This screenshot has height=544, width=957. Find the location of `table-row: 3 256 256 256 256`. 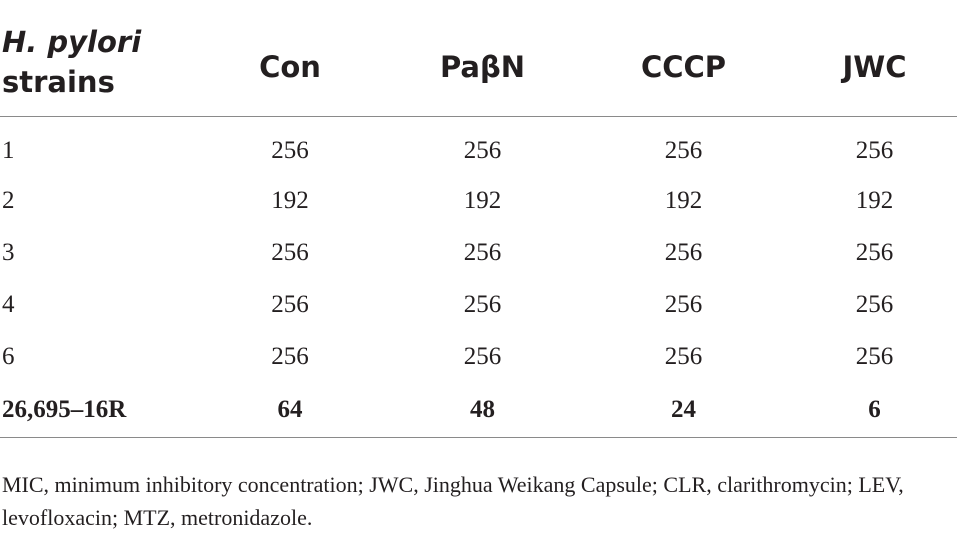

table-row: 3 256 256 256 256 is located at coordinates (478, 253).